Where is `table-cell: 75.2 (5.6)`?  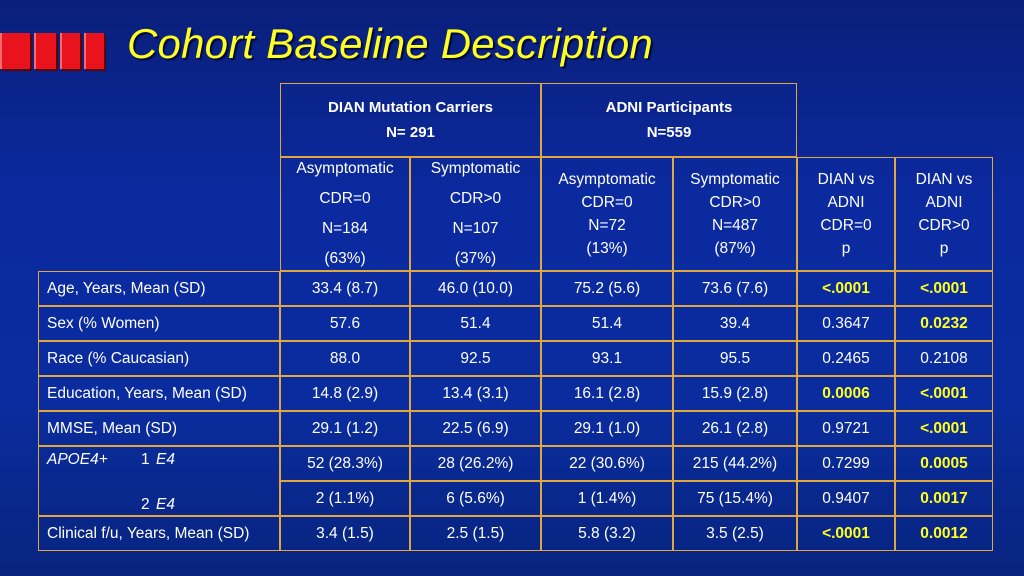 table-cell: 75.2 (5.6) is located at coordinates (607, 288).